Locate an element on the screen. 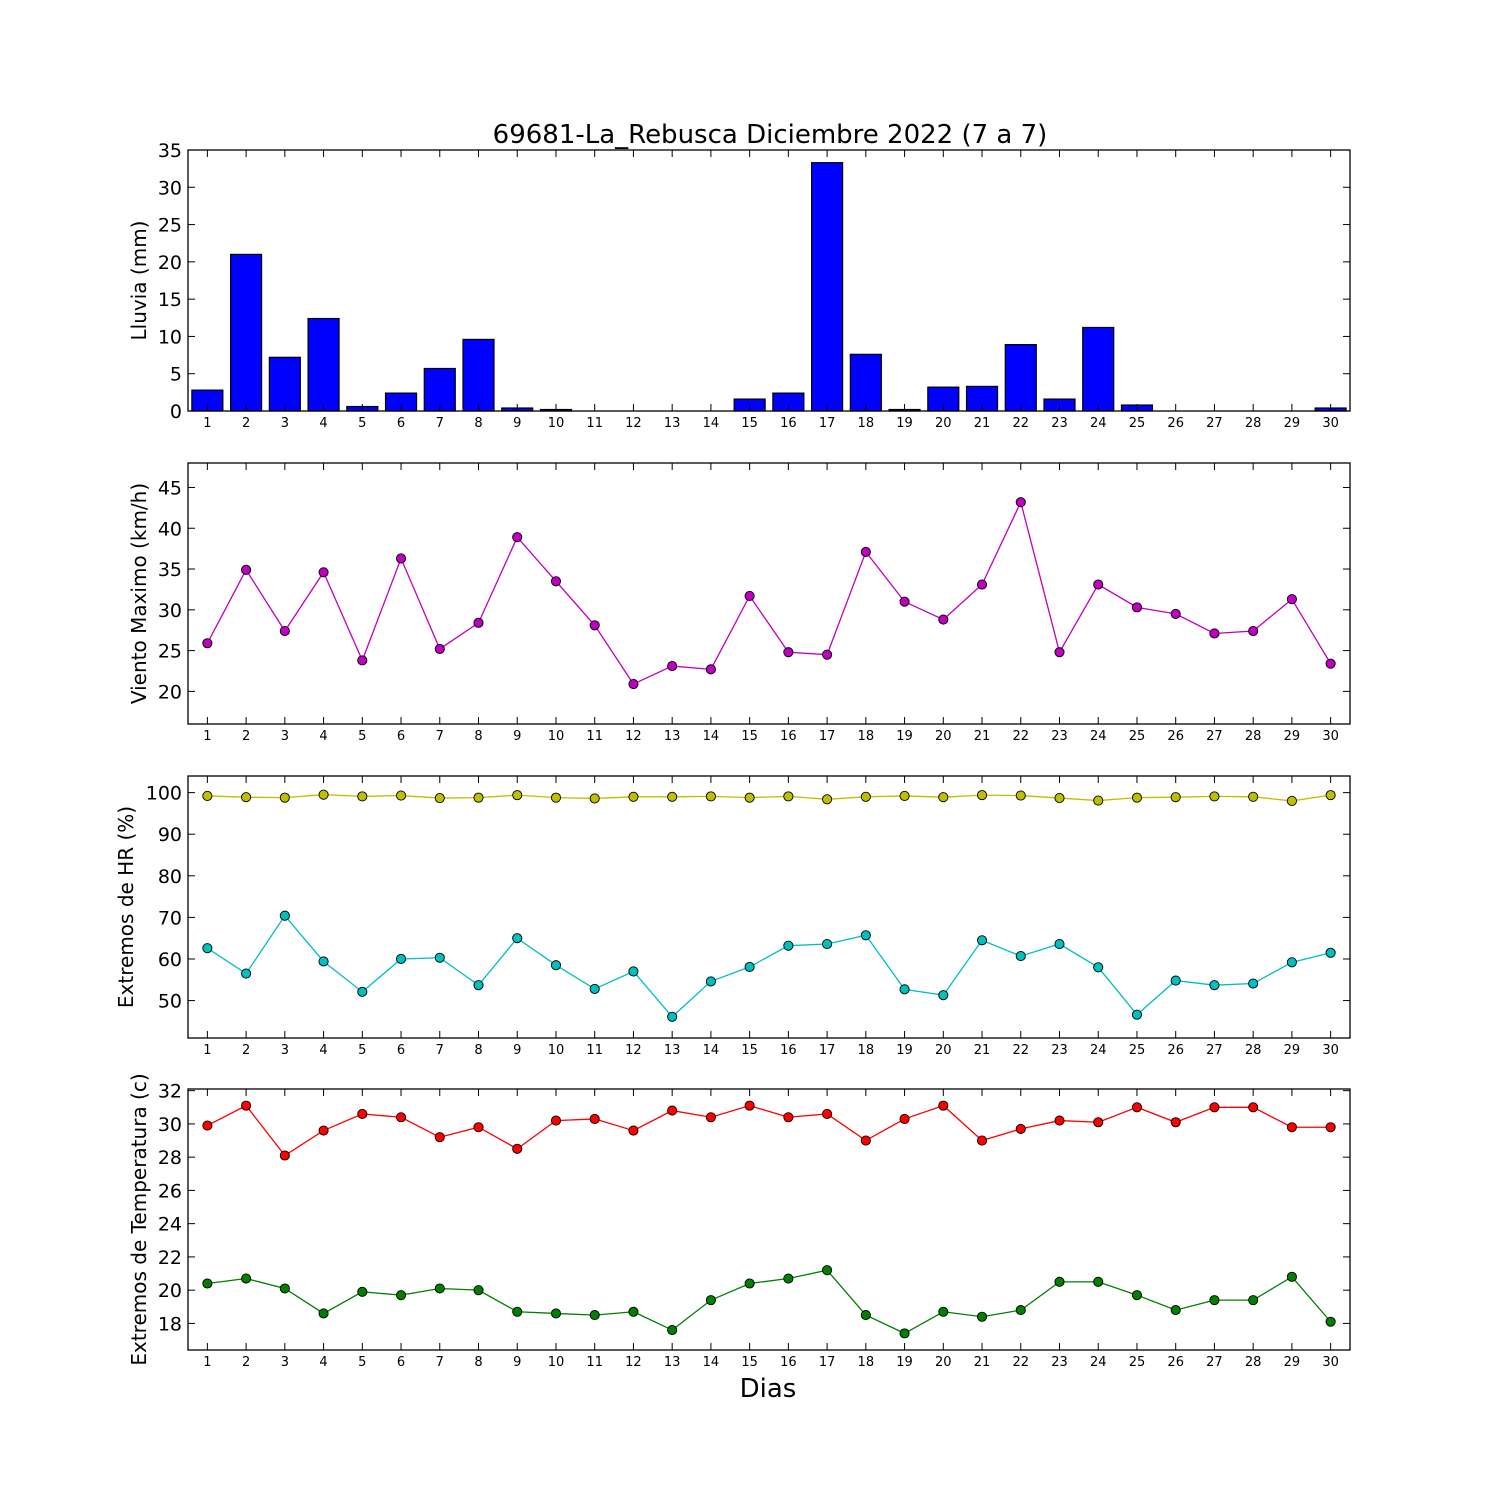 The width and height of the screenshot is (1500, 1500). x-tick-label: 12 is located at coordinates (633, 1362).